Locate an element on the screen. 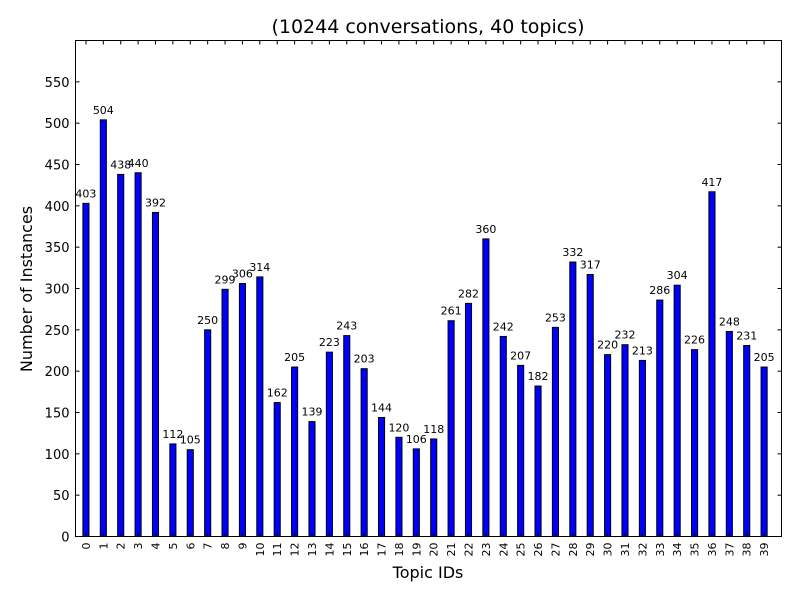  data-label-38: 231 is located at coordinates (746, 336).